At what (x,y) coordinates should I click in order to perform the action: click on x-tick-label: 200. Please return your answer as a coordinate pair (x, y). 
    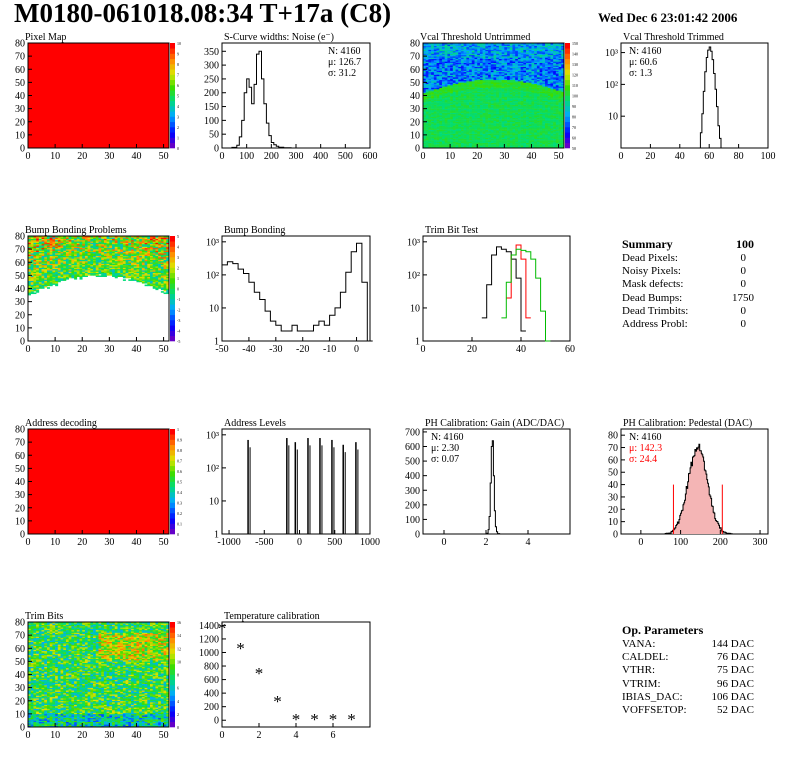
    Looking at the image, I should click on (271, 156).